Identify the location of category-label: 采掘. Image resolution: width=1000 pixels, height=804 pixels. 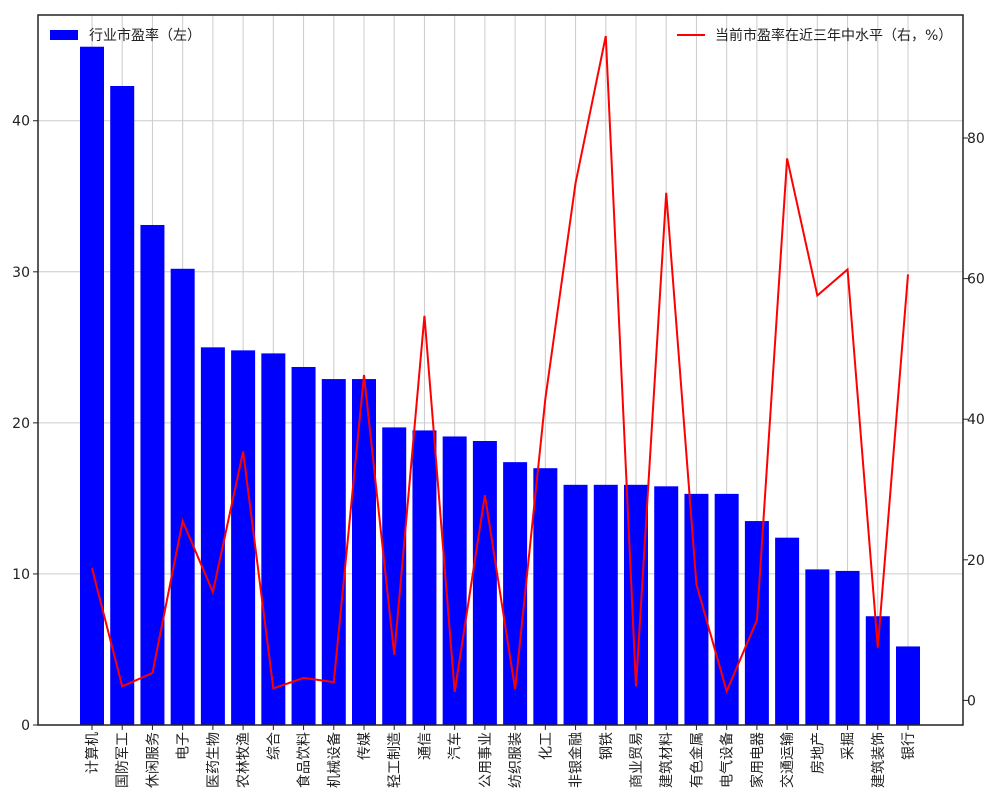
(849, 746).